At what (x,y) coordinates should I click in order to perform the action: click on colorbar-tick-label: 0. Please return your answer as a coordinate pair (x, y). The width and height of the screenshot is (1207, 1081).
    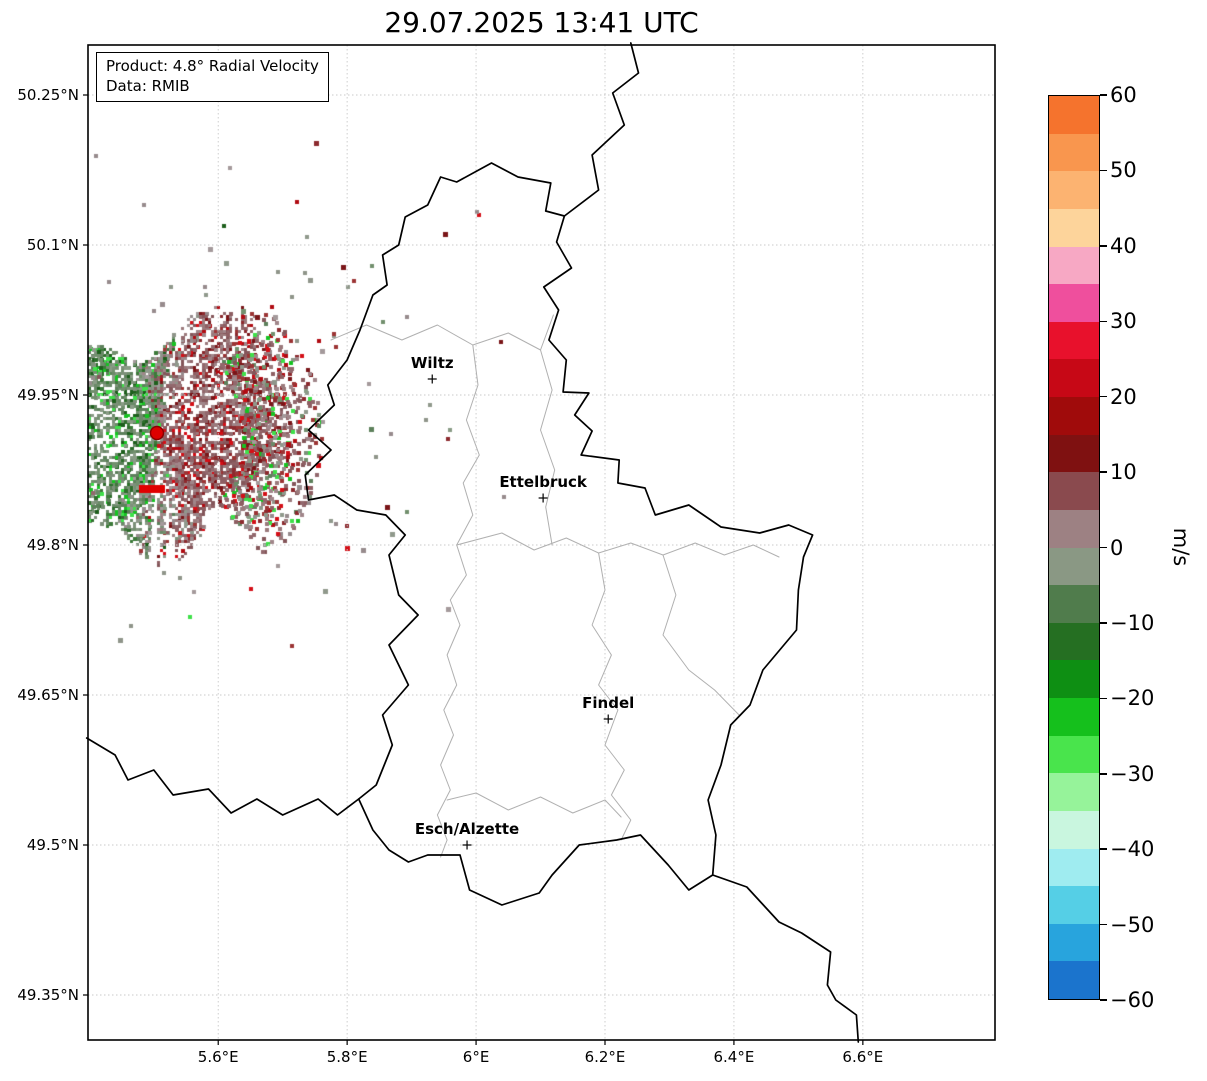
    Looking at the image, I should click on (1117, 547).